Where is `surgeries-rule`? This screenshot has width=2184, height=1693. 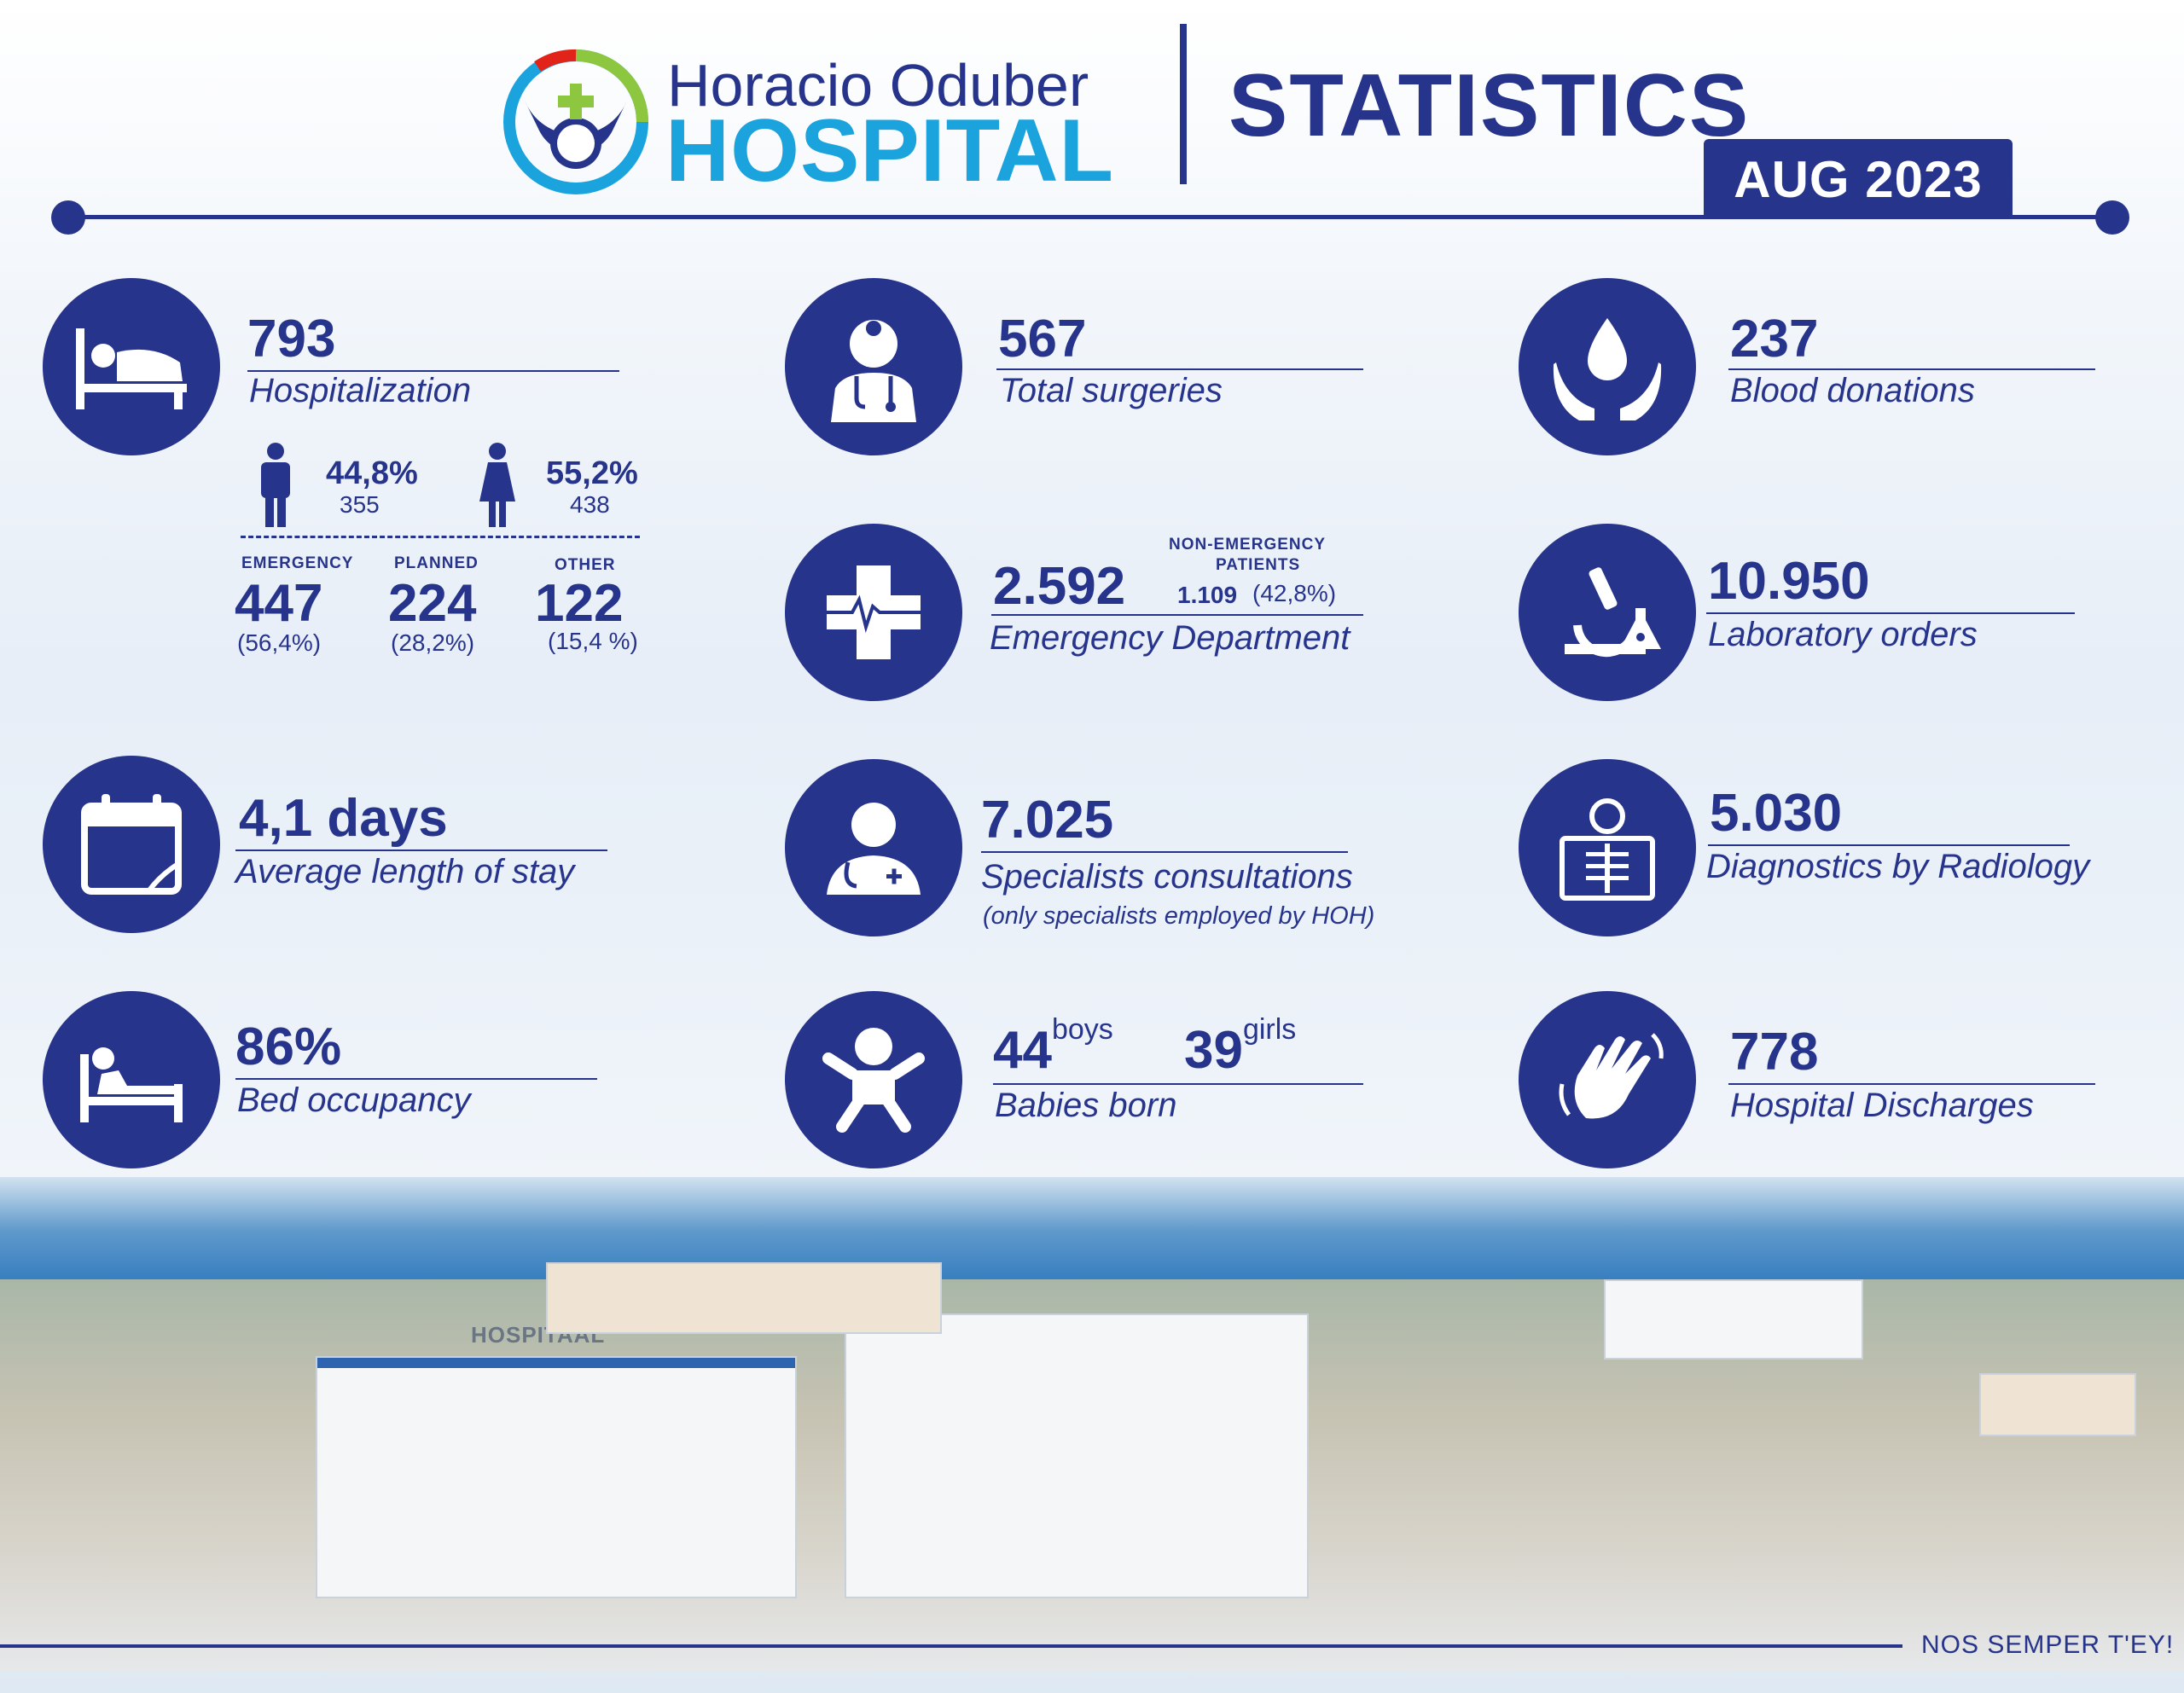
surgeries-rule is located at coordinates (1179, 369).